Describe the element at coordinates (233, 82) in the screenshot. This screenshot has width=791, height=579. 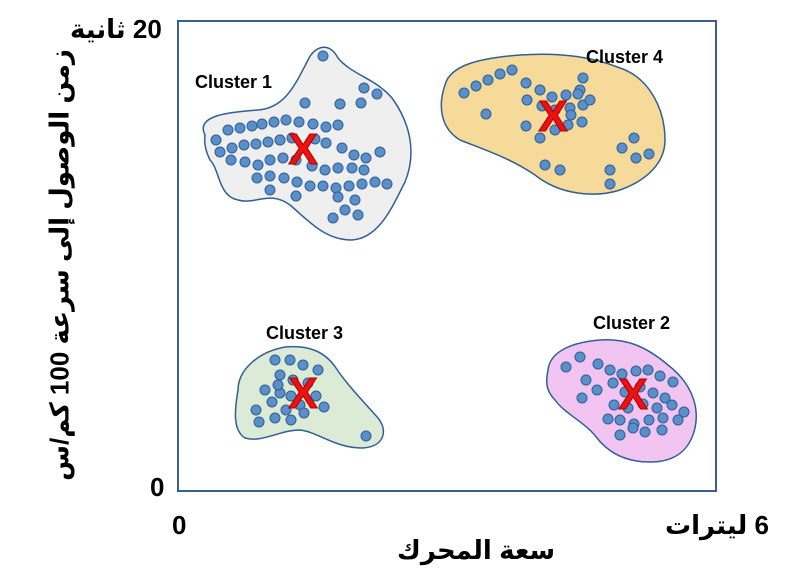
I see `cluster-1-label: Cluster 1` at that location.